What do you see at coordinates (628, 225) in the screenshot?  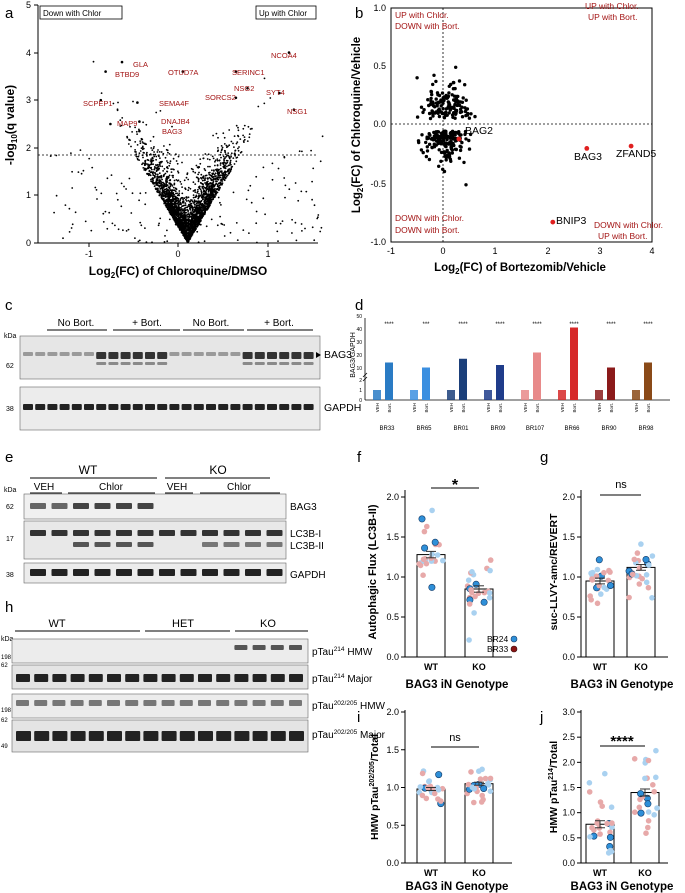 I see `quadrant-label: DOWN with Chlor.` at bounding box center [628, 225].